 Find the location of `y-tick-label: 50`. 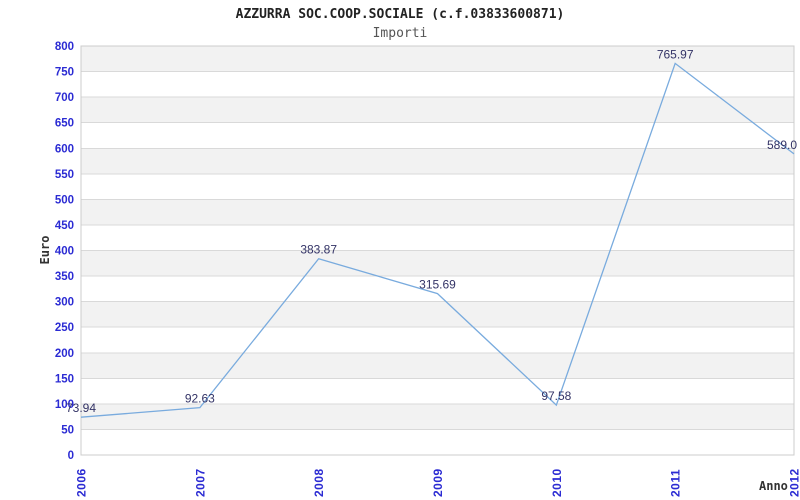

y-tick-label: 50 is located at coordinates (67, 430).